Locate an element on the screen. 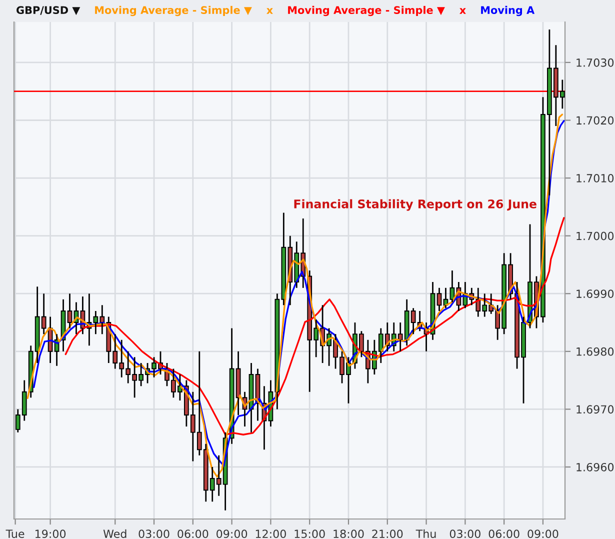  y-tick-label: 1.7020 is located at coordinates (595, 120).